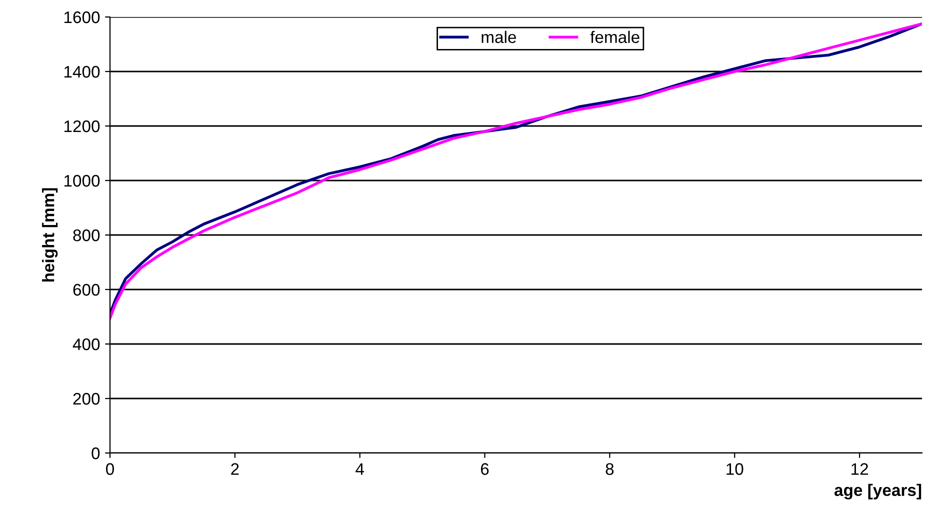 This screenshot has height=524, width=934. Describe the element at coordinates (82, 17) in the screenshot. I see `y-tick-label: 1600` at that location.